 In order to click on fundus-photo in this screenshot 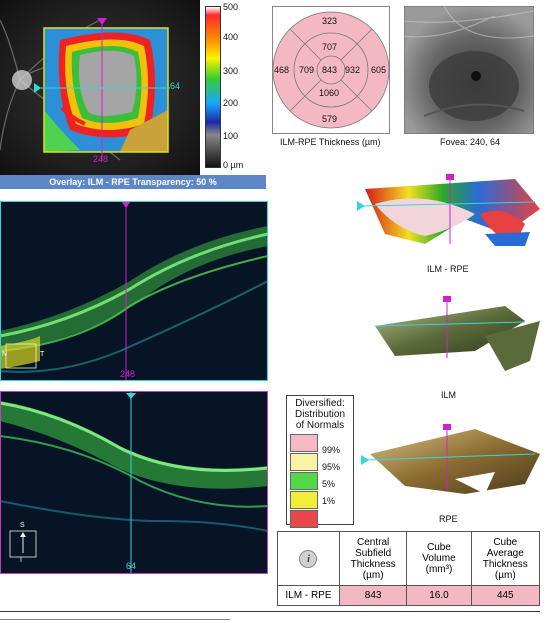, I will do `click(469, 70)`.